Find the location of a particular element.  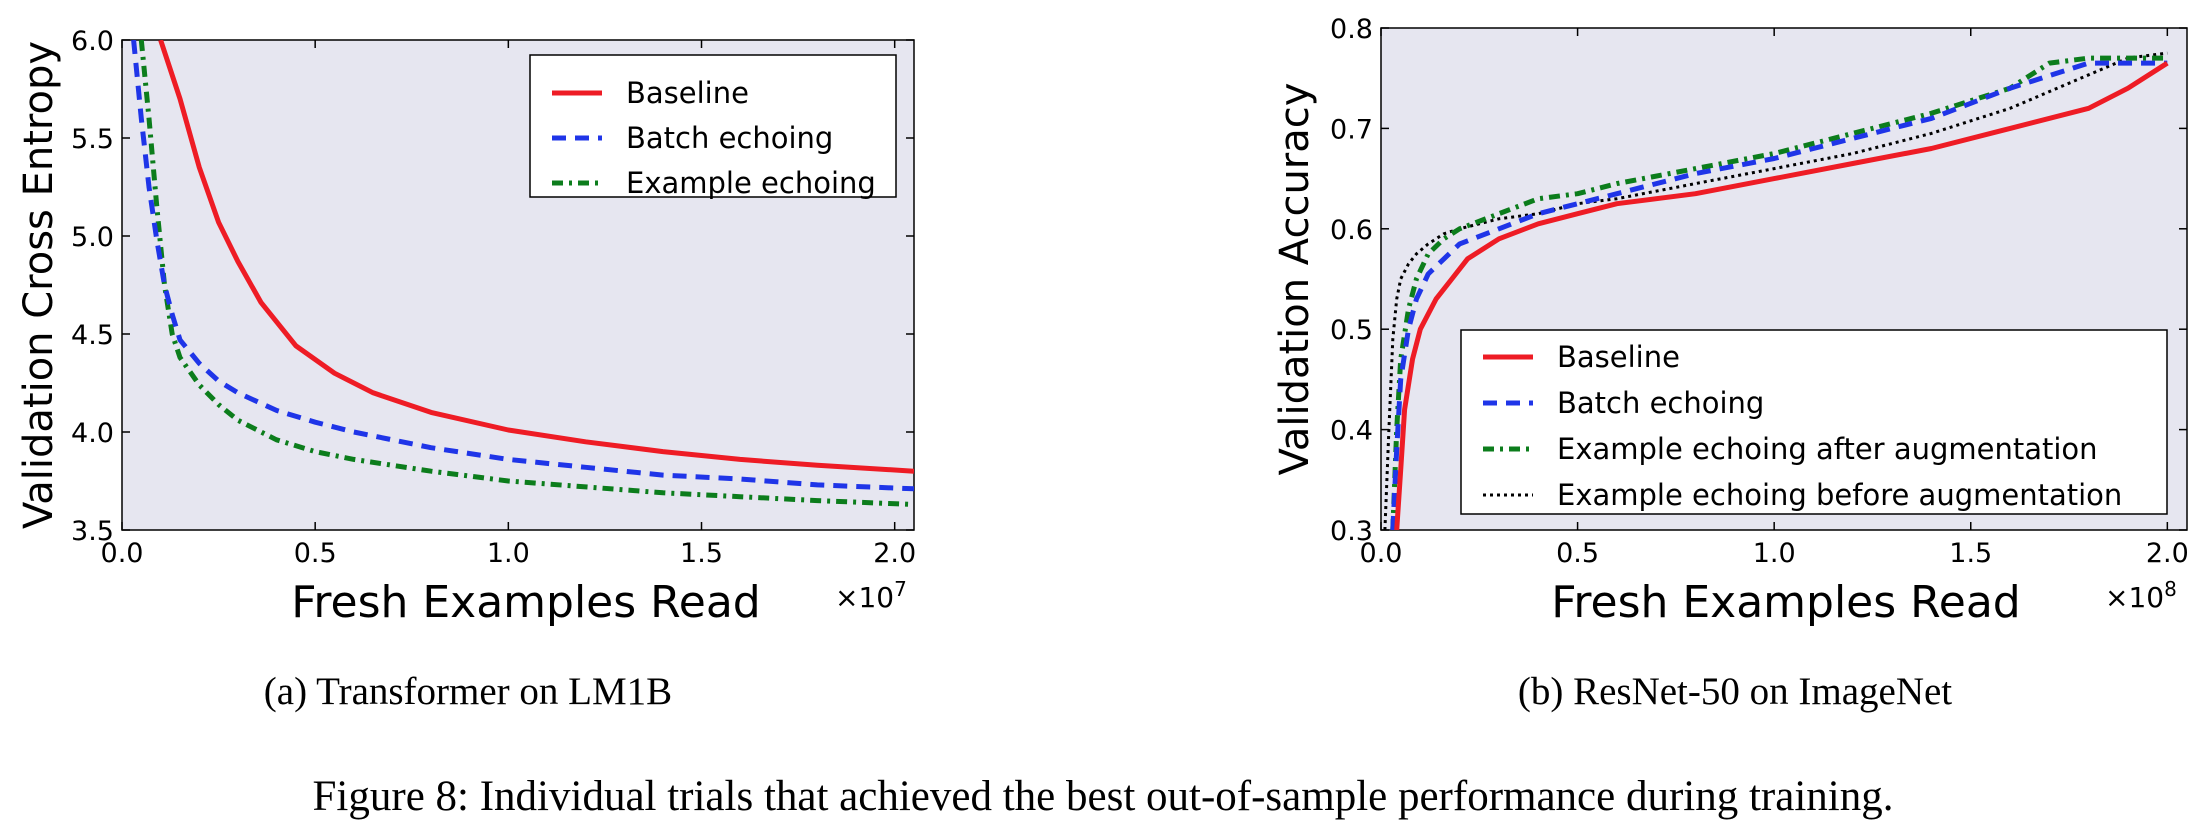

y-tick-label: 5.5 is located at coordinates (92, 139).